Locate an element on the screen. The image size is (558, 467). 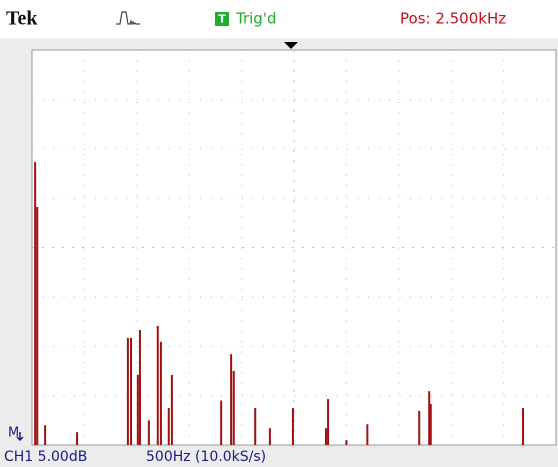
trigger-badge-box is located at coordinates (222, 19).